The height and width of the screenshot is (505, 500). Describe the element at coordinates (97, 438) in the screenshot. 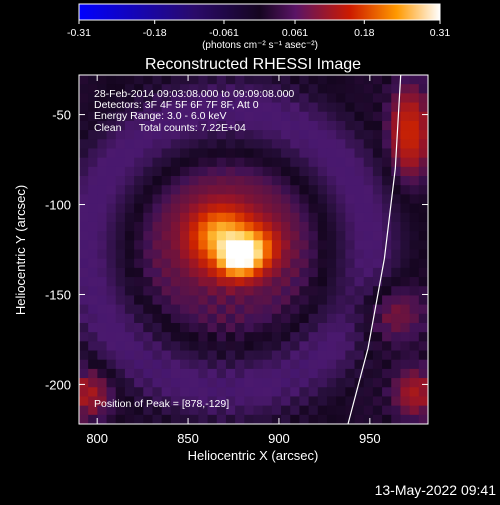

I see `x-tick-label: 800` at that location.